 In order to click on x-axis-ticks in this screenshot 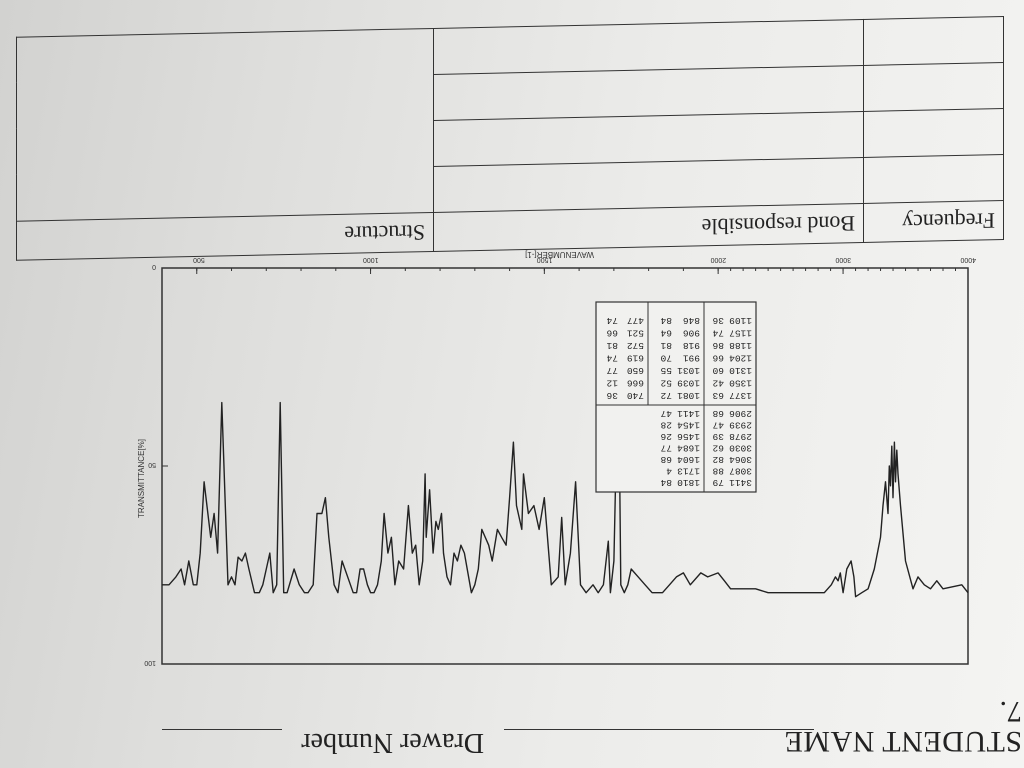, I will do `click(582, 271)`.